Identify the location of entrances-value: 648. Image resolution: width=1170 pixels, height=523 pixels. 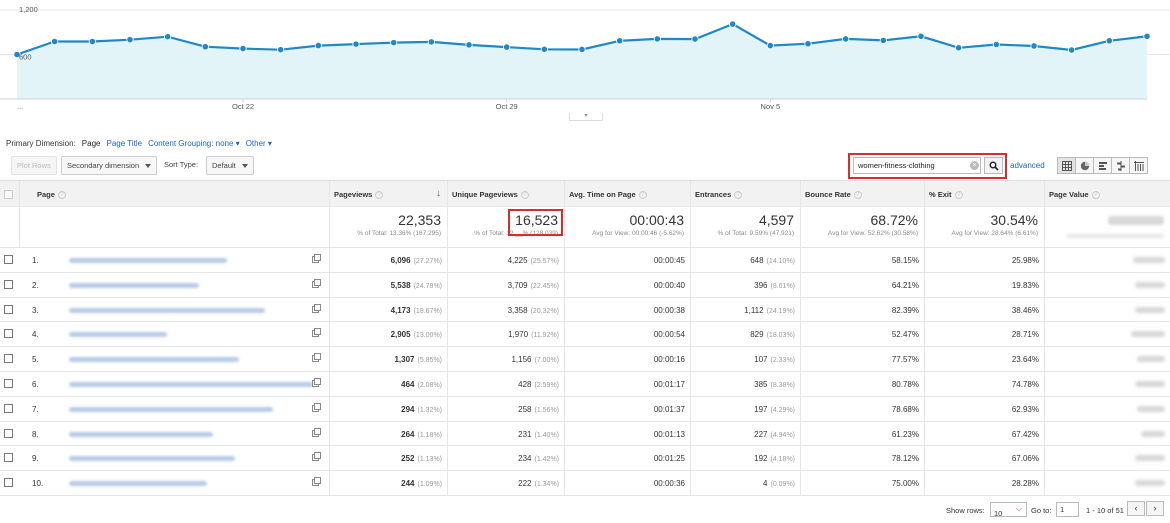
(757, 260).